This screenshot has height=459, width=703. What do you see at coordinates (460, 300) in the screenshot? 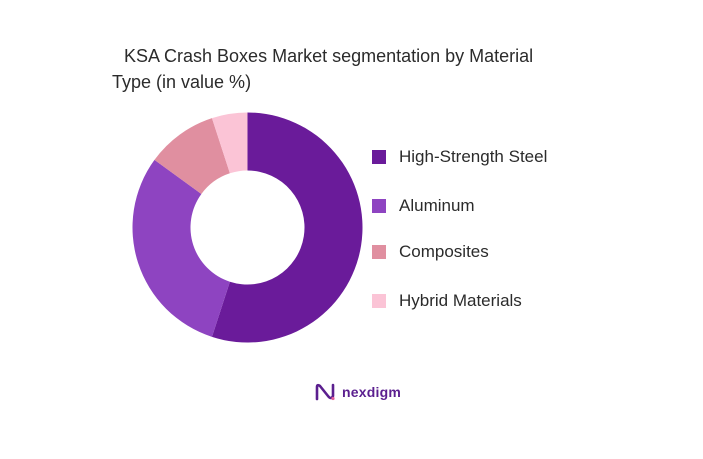
I see `legend-label-hybrid-materials: Hybrid Materials` at bounding box center [460, 300].